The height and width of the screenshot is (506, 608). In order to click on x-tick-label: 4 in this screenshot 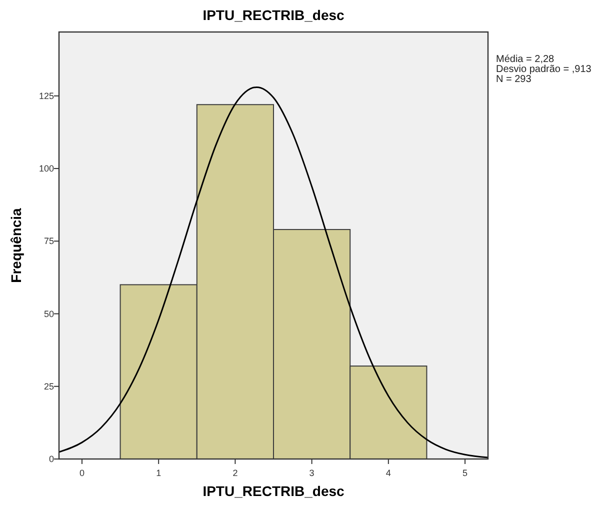, I will do `click(388, 473)`.